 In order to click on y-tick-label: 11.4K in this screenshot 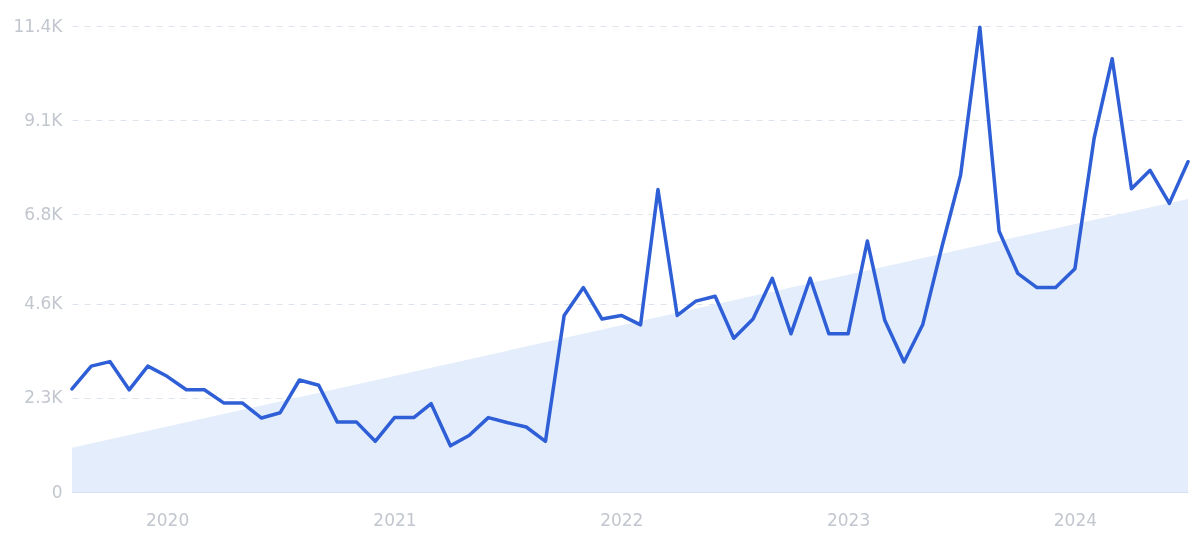, I will do `click(38, 25)`.